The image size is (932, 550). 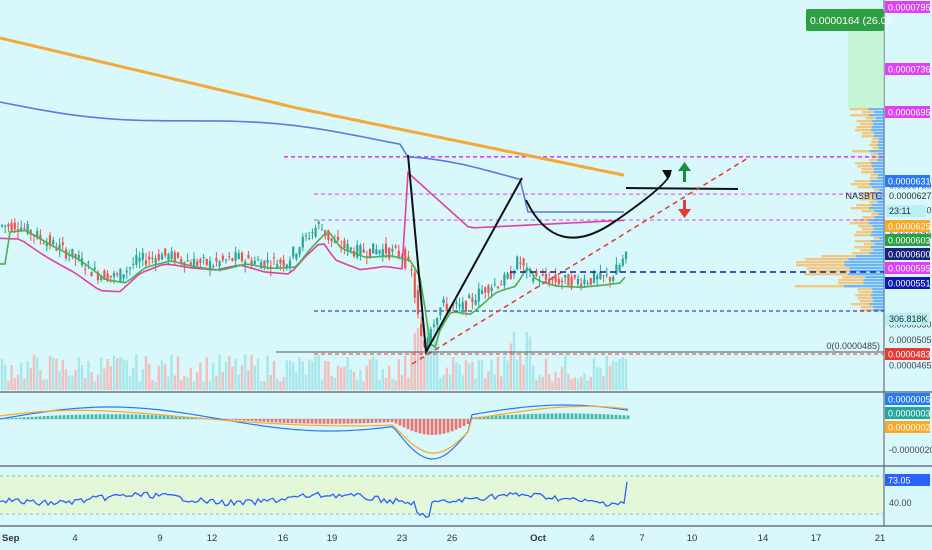 I want to click on time-tick-11: 10, so click(x=692, y=538).